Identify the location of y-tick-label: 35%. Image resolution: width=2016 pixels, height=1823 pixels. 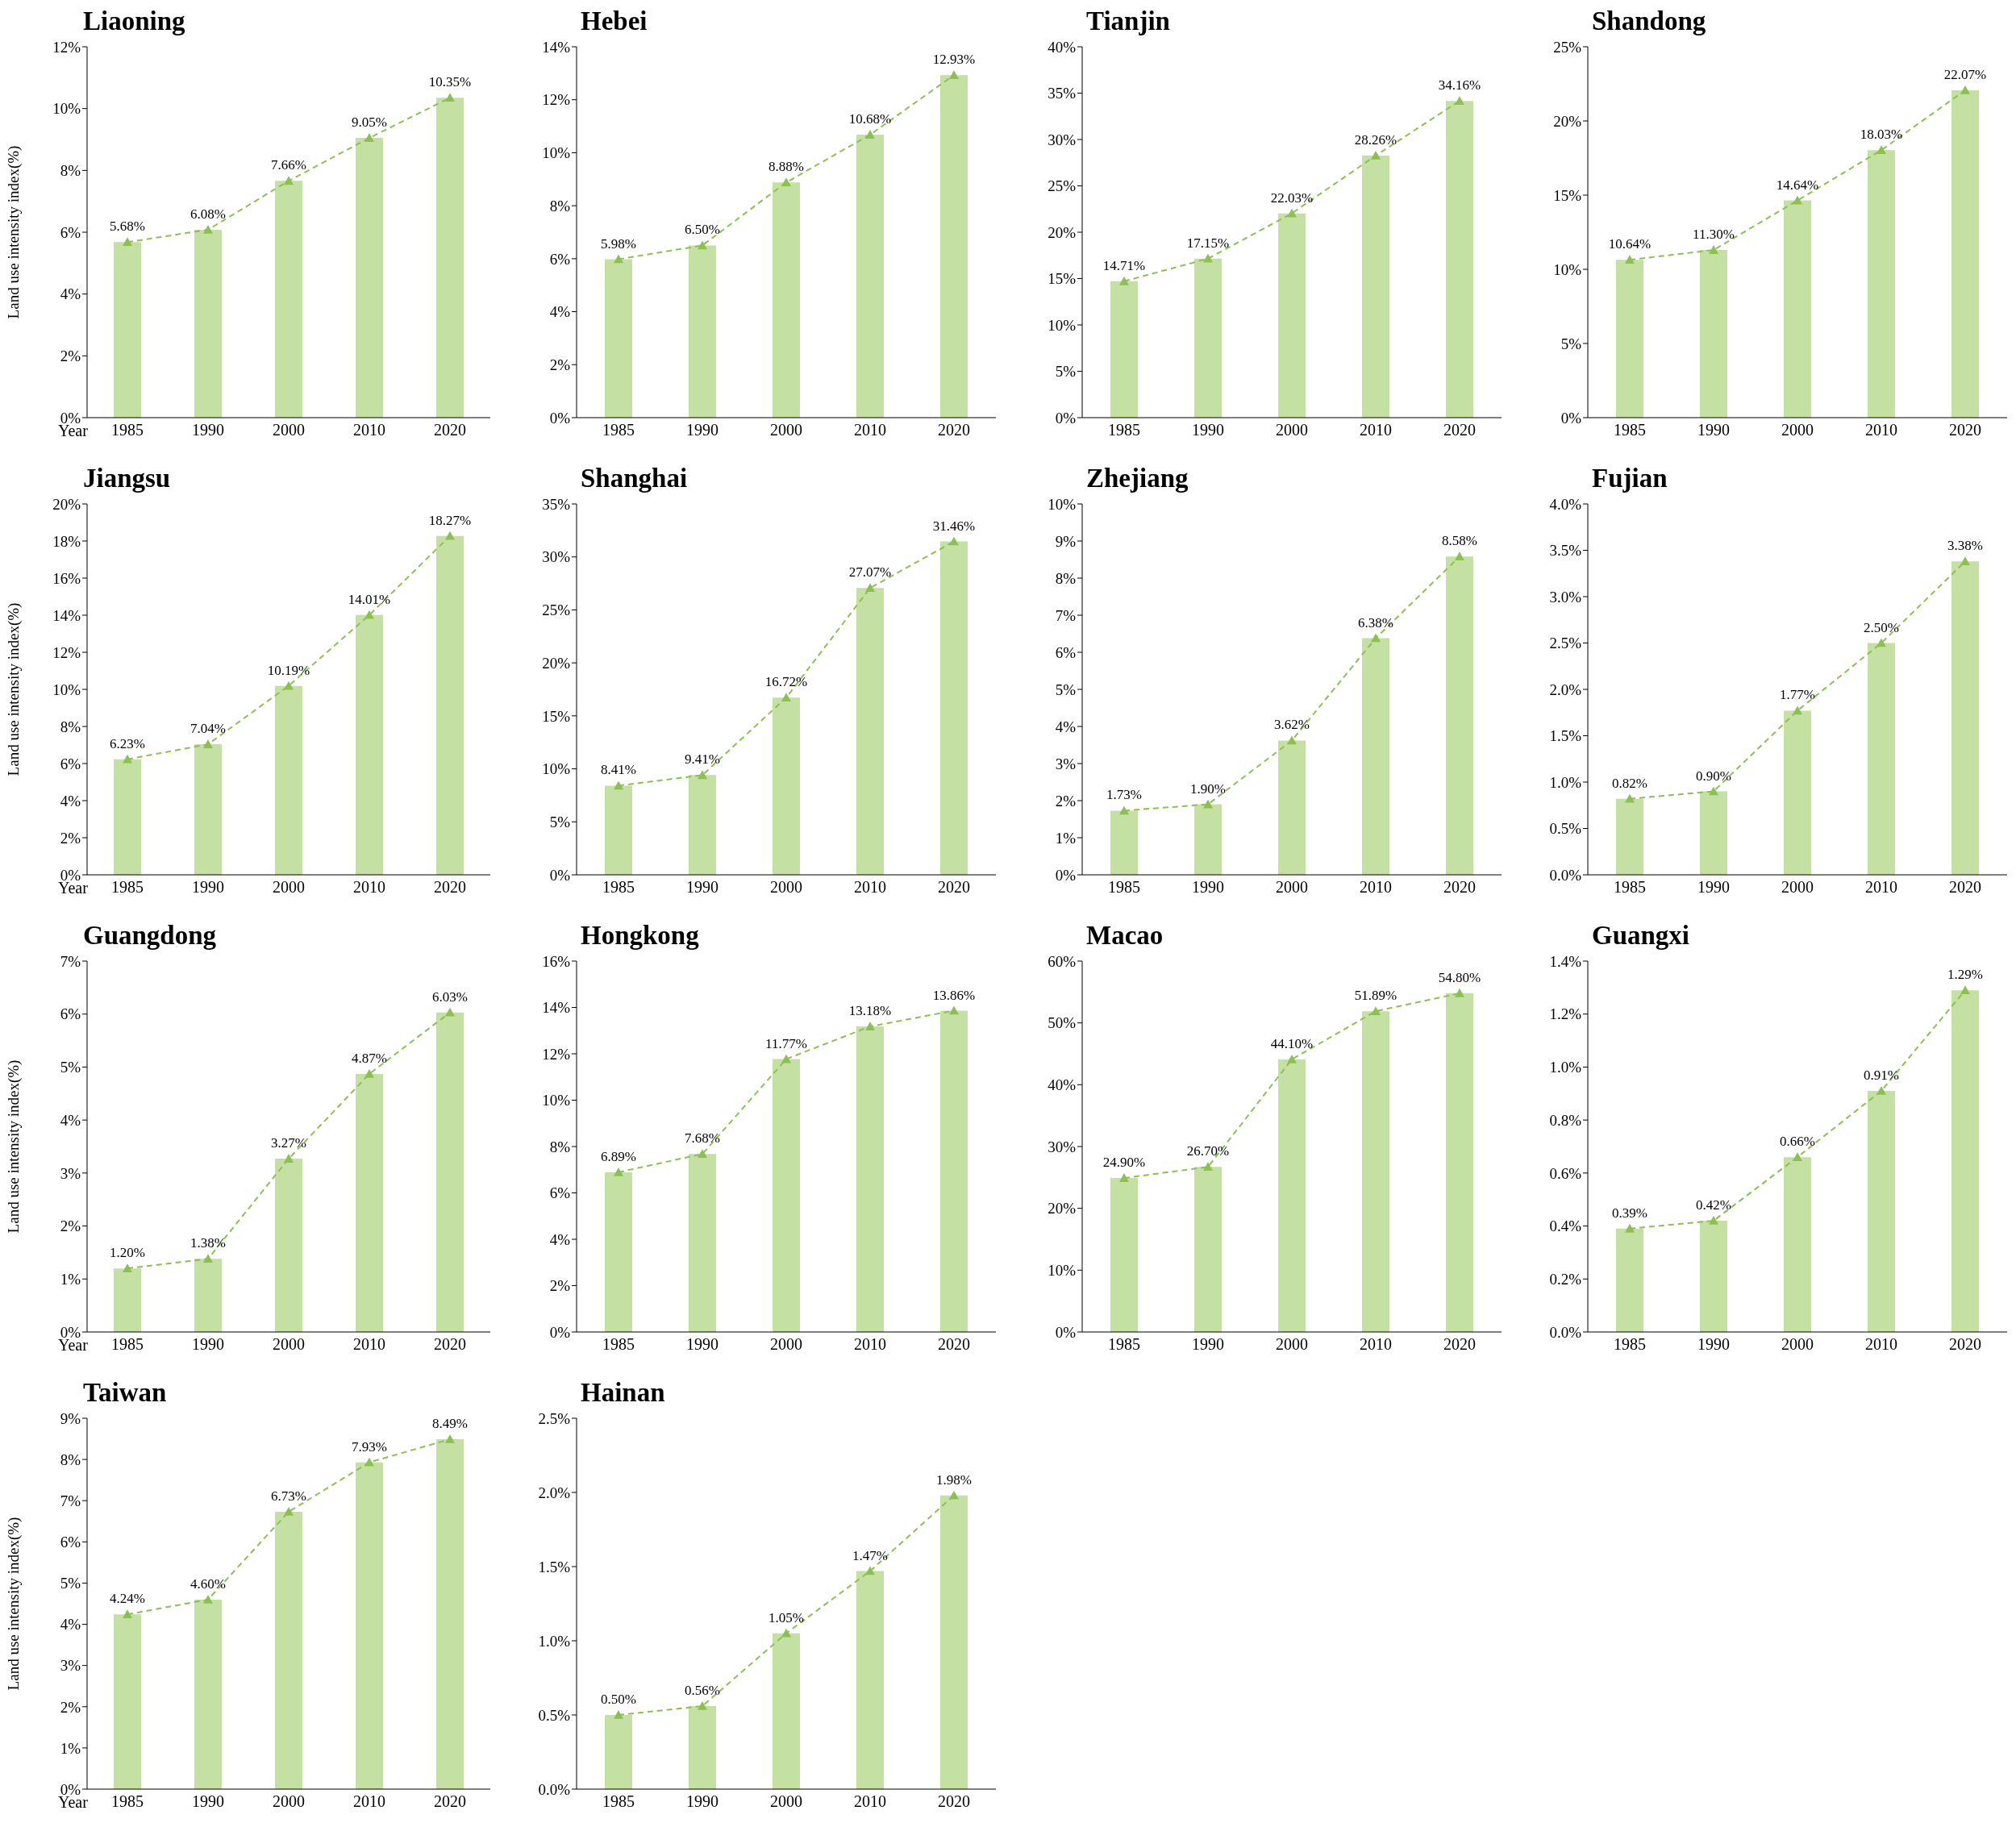
(557, 504).